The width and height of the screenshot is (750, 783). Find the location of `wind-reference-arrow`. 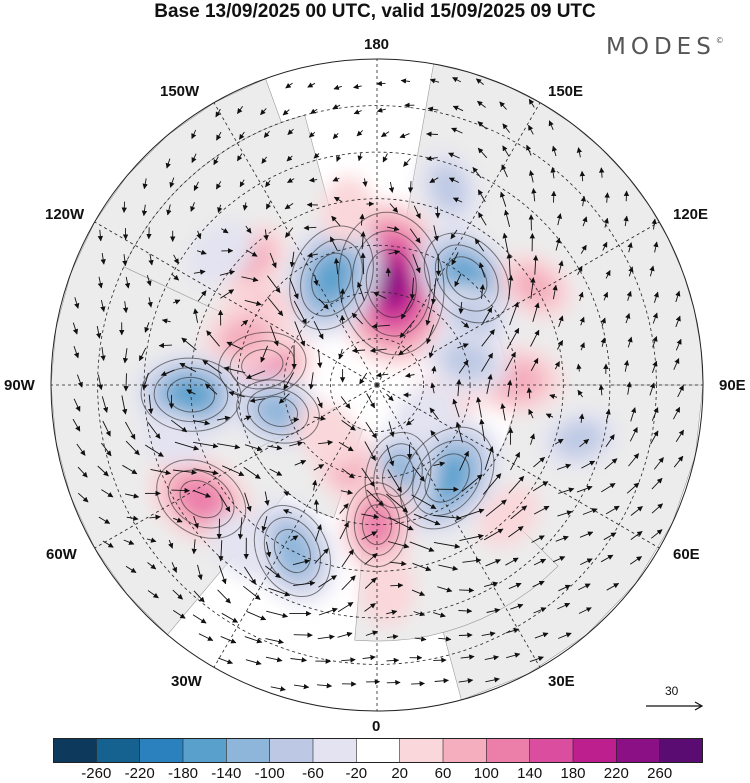

wind-reference-arrow is located at coordinates (675, 706).